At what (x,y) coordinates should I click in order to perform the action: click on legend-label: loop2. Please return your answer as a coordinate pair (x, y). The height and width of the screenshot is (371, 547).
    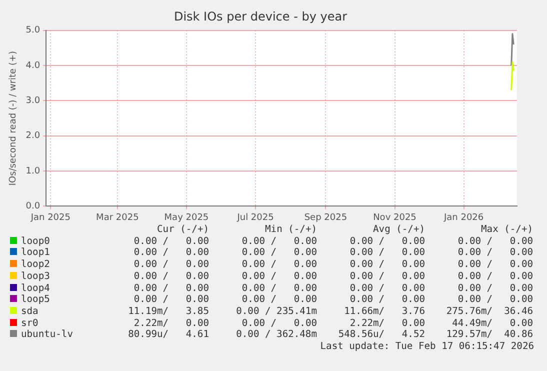
    Looking at the image, I should click on (35, 265).